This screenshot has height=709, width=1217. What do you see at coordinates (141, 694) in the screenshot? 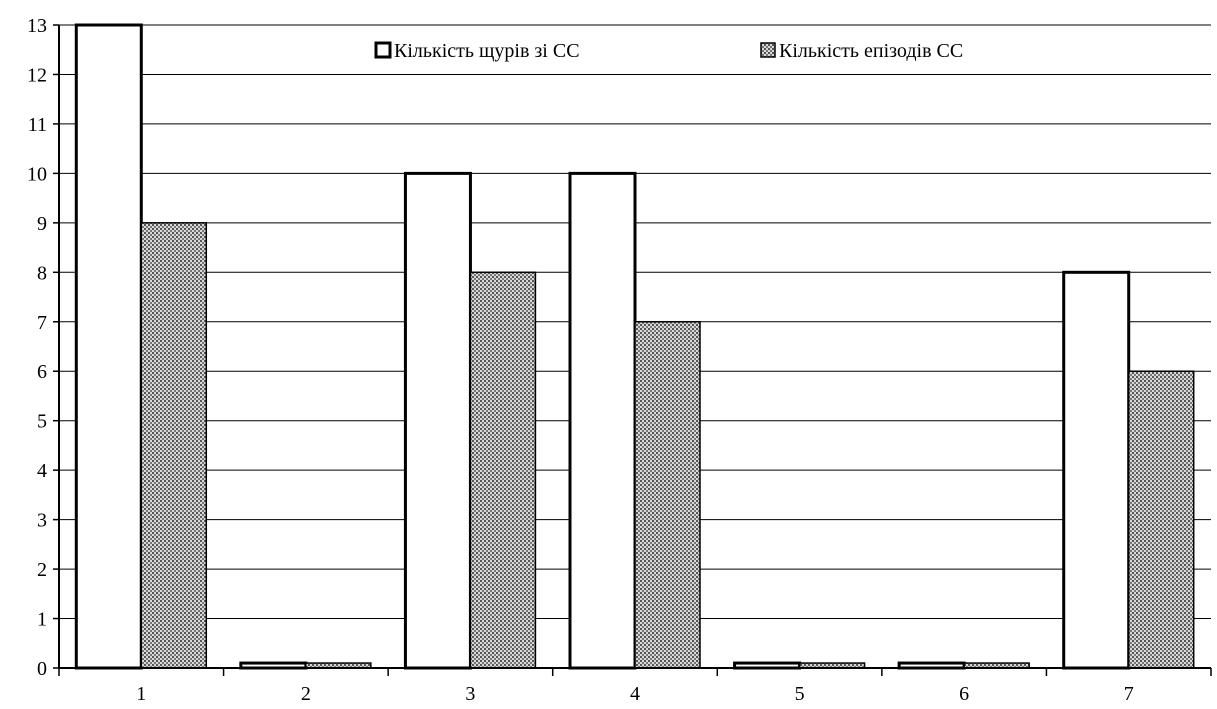
I see `x-tick-label: 1` at bounding box center [141, 694].